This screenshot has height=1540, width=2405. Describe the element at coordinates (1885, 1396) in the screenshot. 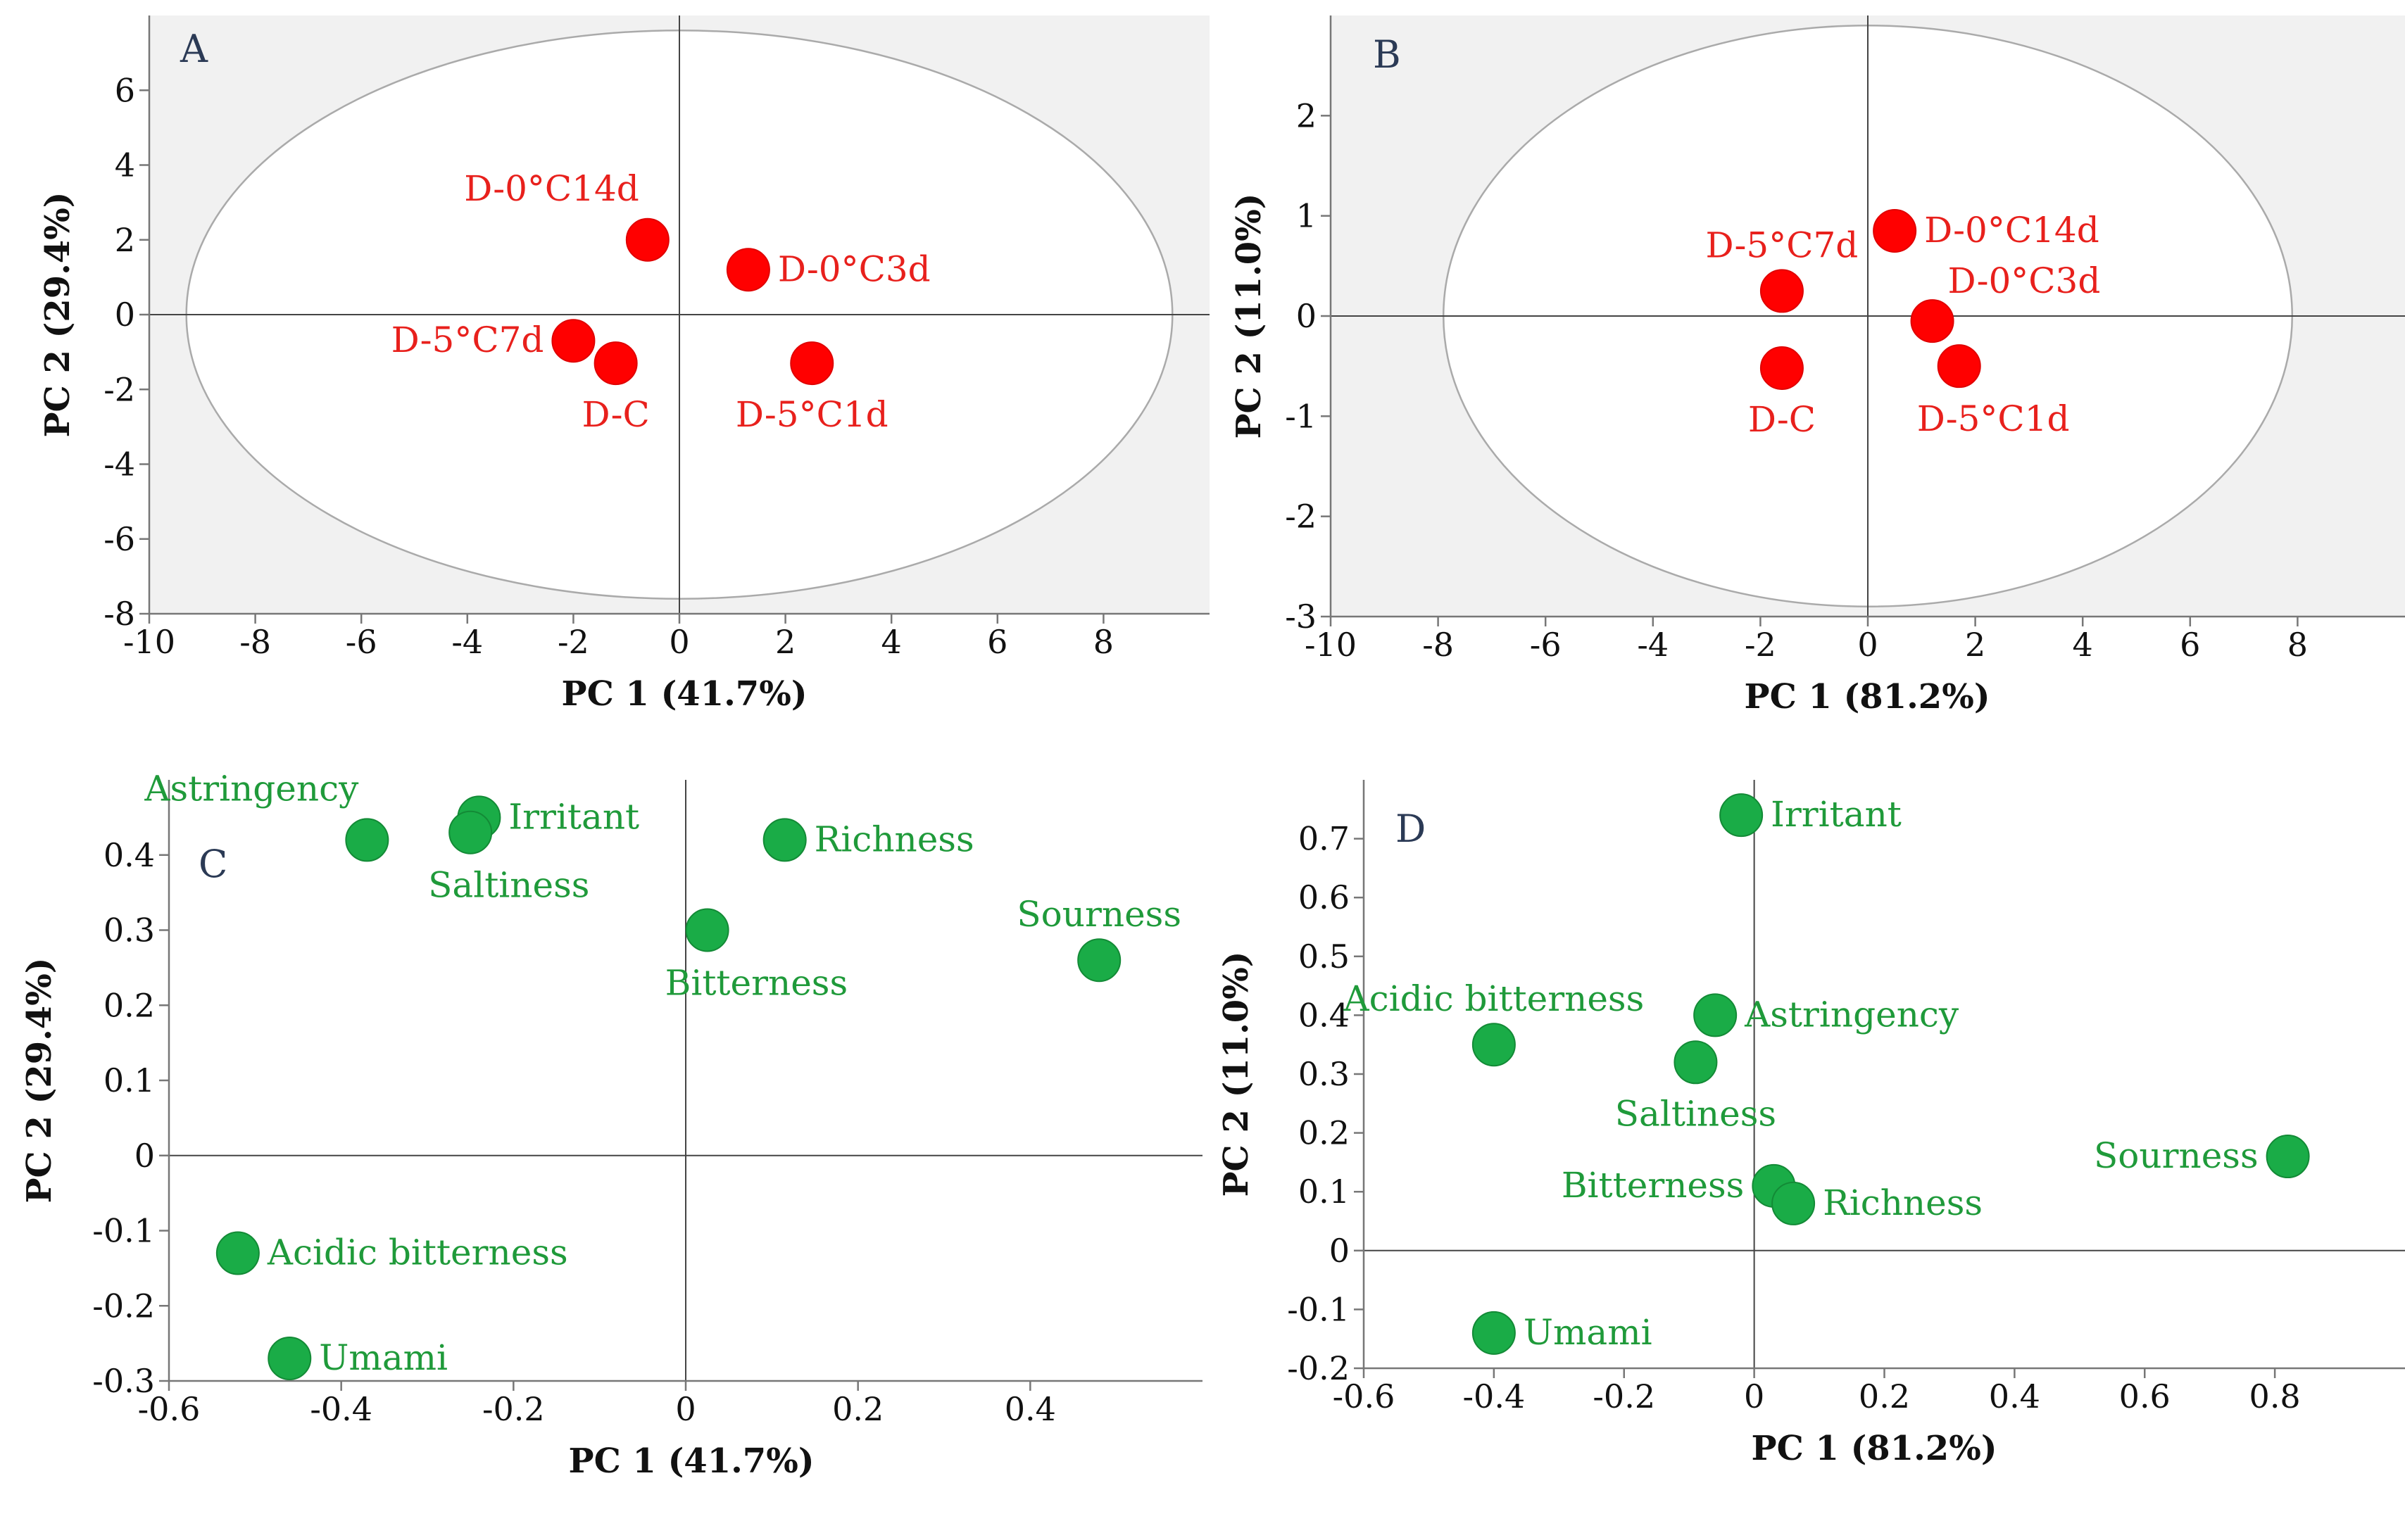

I see `x-tick-label: 0.2` at that location.